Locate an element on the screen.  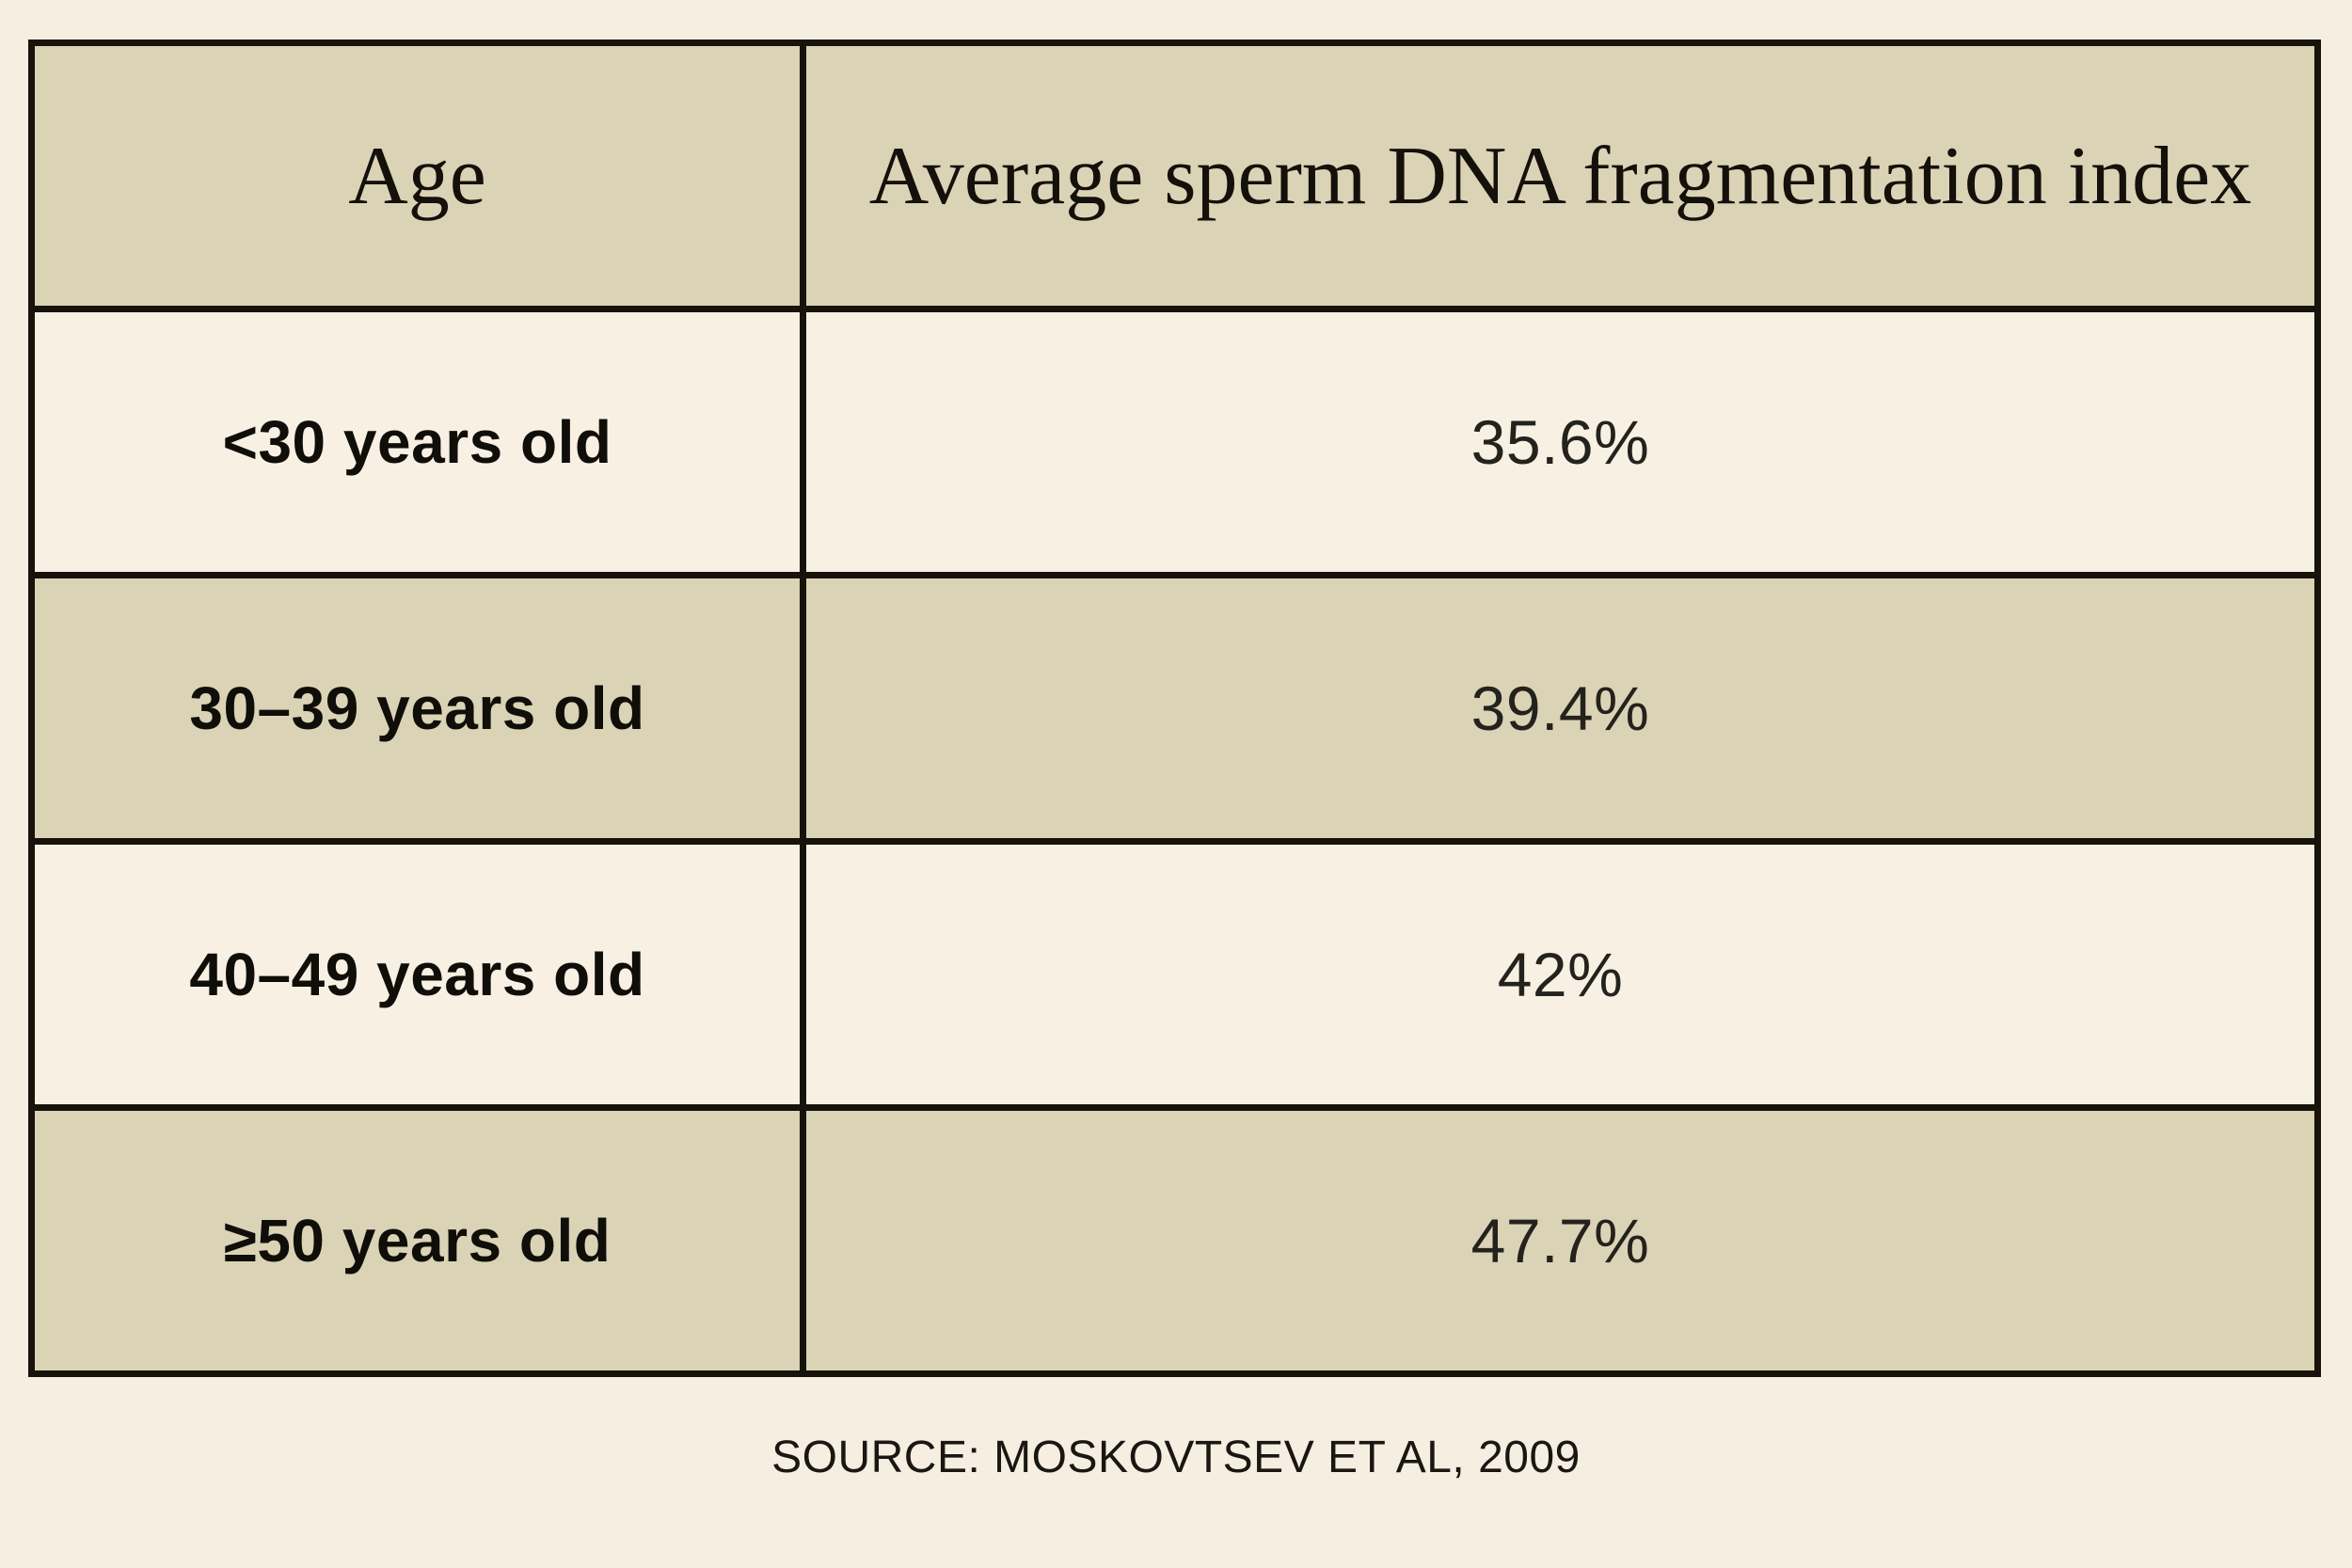
source-note: SOURCE: MOSKOVTSEV ET AL, 2009 is located at coordinates (1176, 1457).